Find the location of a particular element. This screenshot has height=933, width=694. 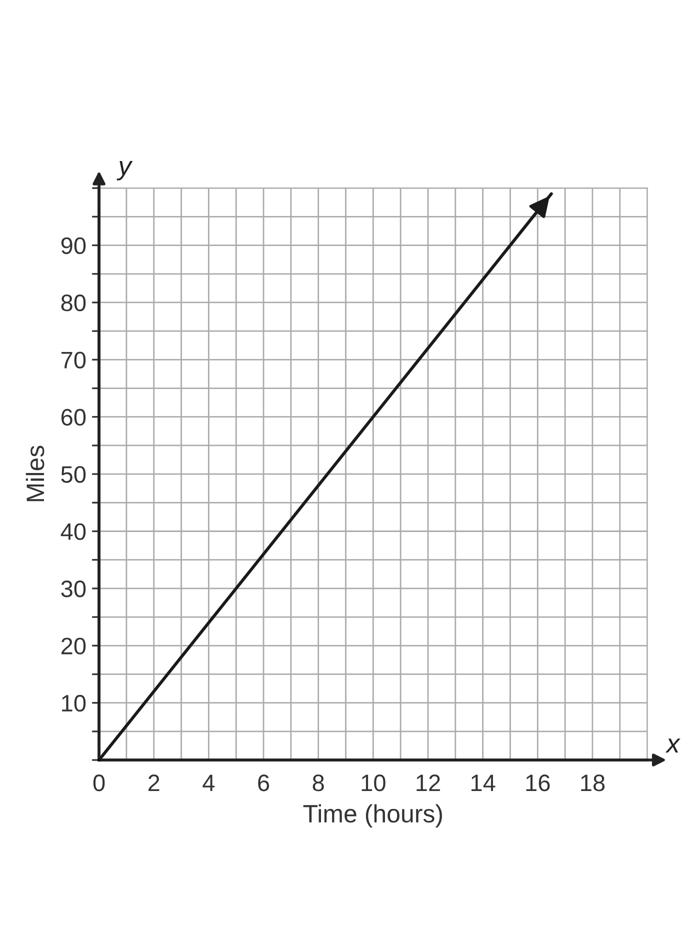

text: y is located at coordinates (124, 170).